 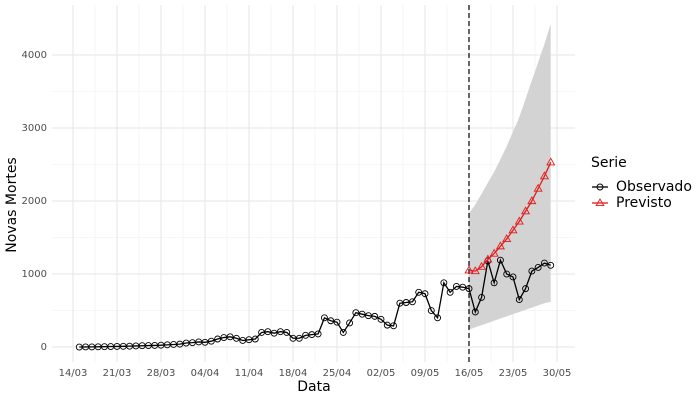 I want to click on x-axis-label: Data, so click(x=313, y=387).